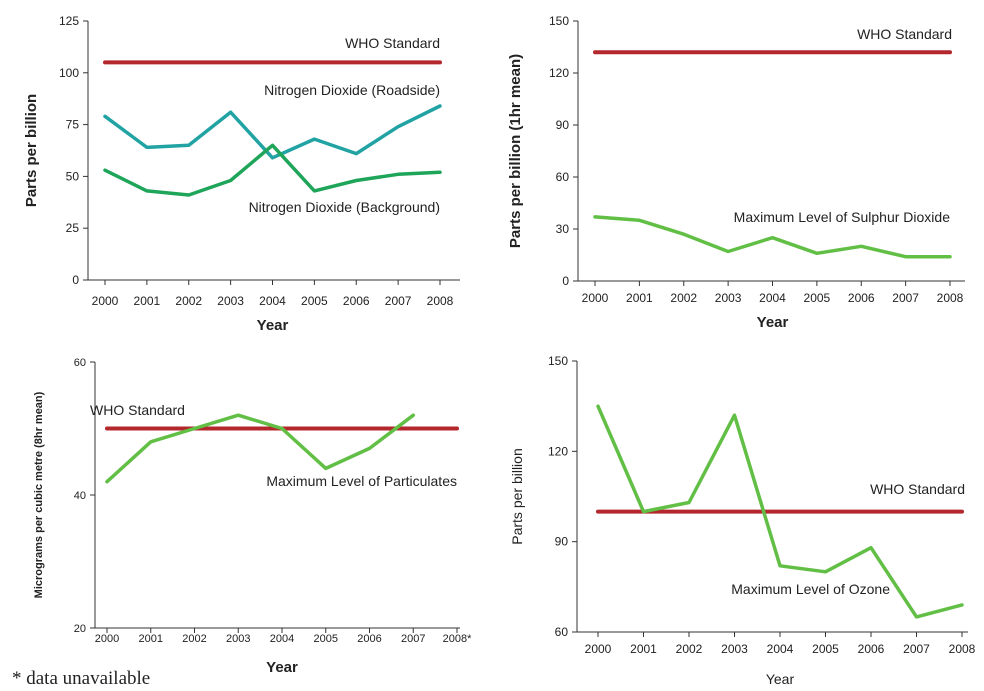  What do you see at coordinates (73, 125) in the screenshot?
I see `y-tick-label: 75` at bounding box center [73, 125].